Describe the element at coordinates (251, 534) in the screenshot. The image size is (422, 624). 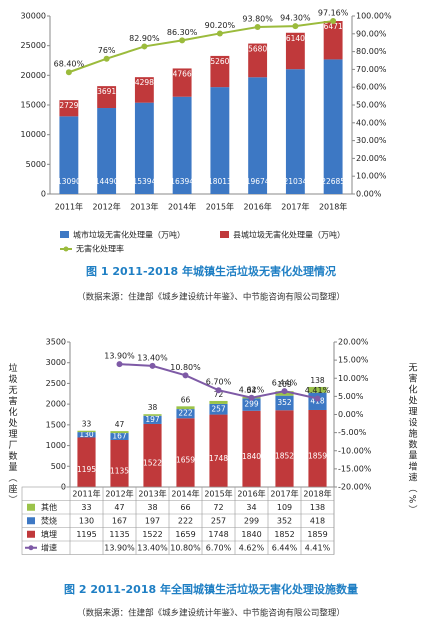
I see `table-cell: 1840` at that location.